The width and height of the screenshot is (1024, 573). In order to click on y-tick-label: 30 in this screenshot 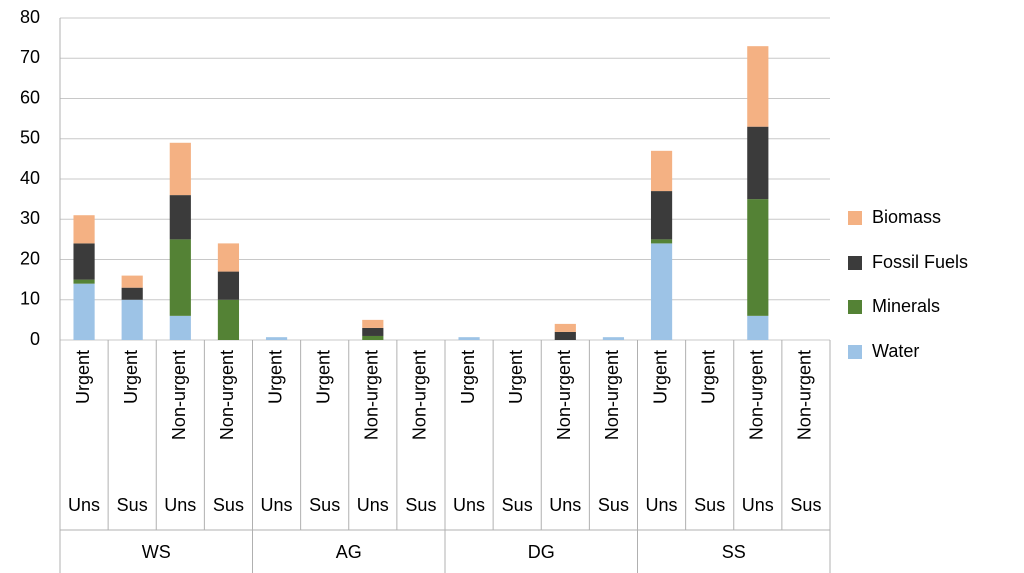, I will do `click(30, 218)`.